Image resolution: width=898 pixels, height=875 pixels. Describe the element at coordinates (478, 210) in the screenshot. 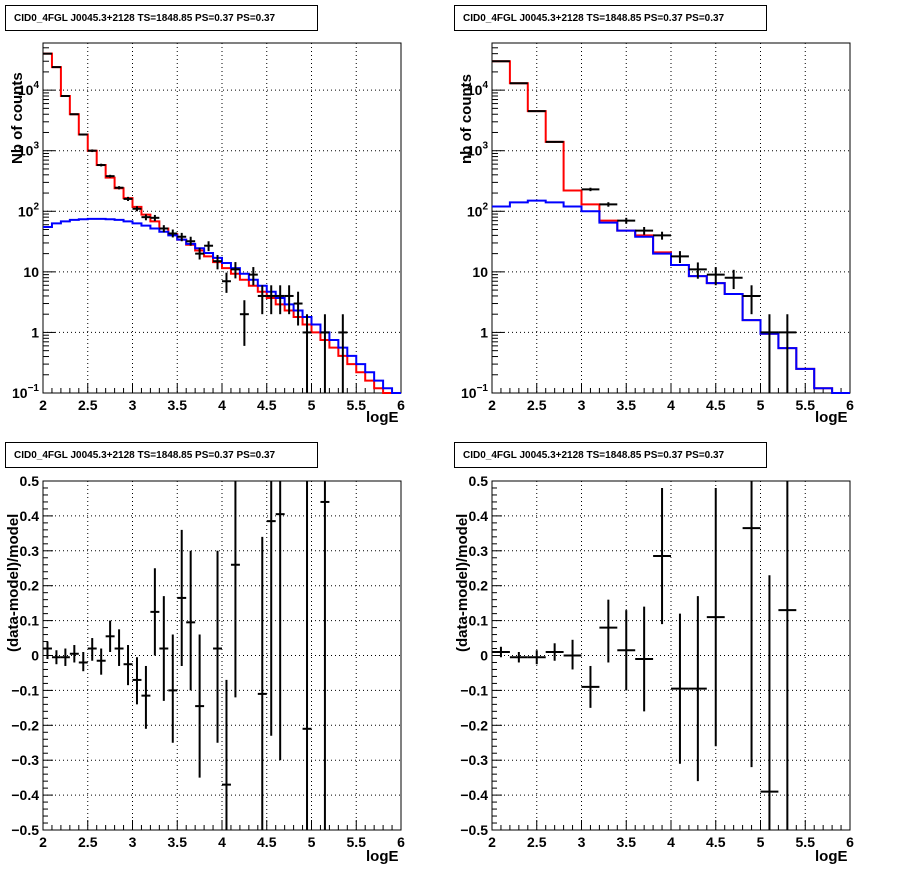

I see `y-tick-label: 10²` at that location.